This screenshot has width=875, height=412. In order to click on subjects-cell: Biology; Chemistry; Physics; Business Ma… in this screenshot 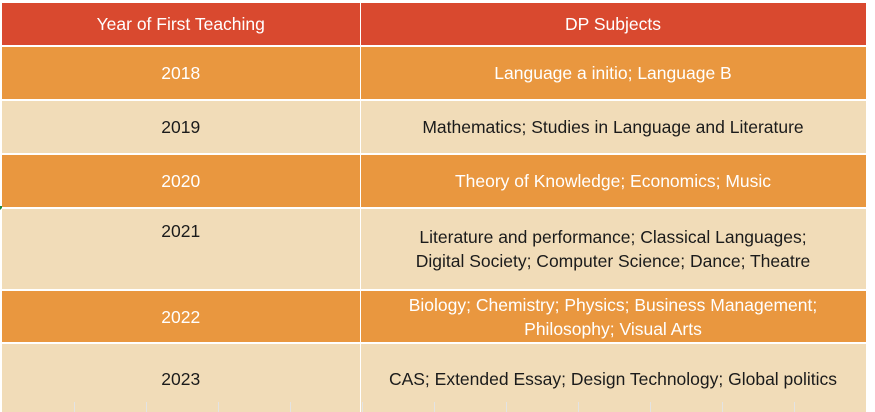, I will do `click(613, 317)`.